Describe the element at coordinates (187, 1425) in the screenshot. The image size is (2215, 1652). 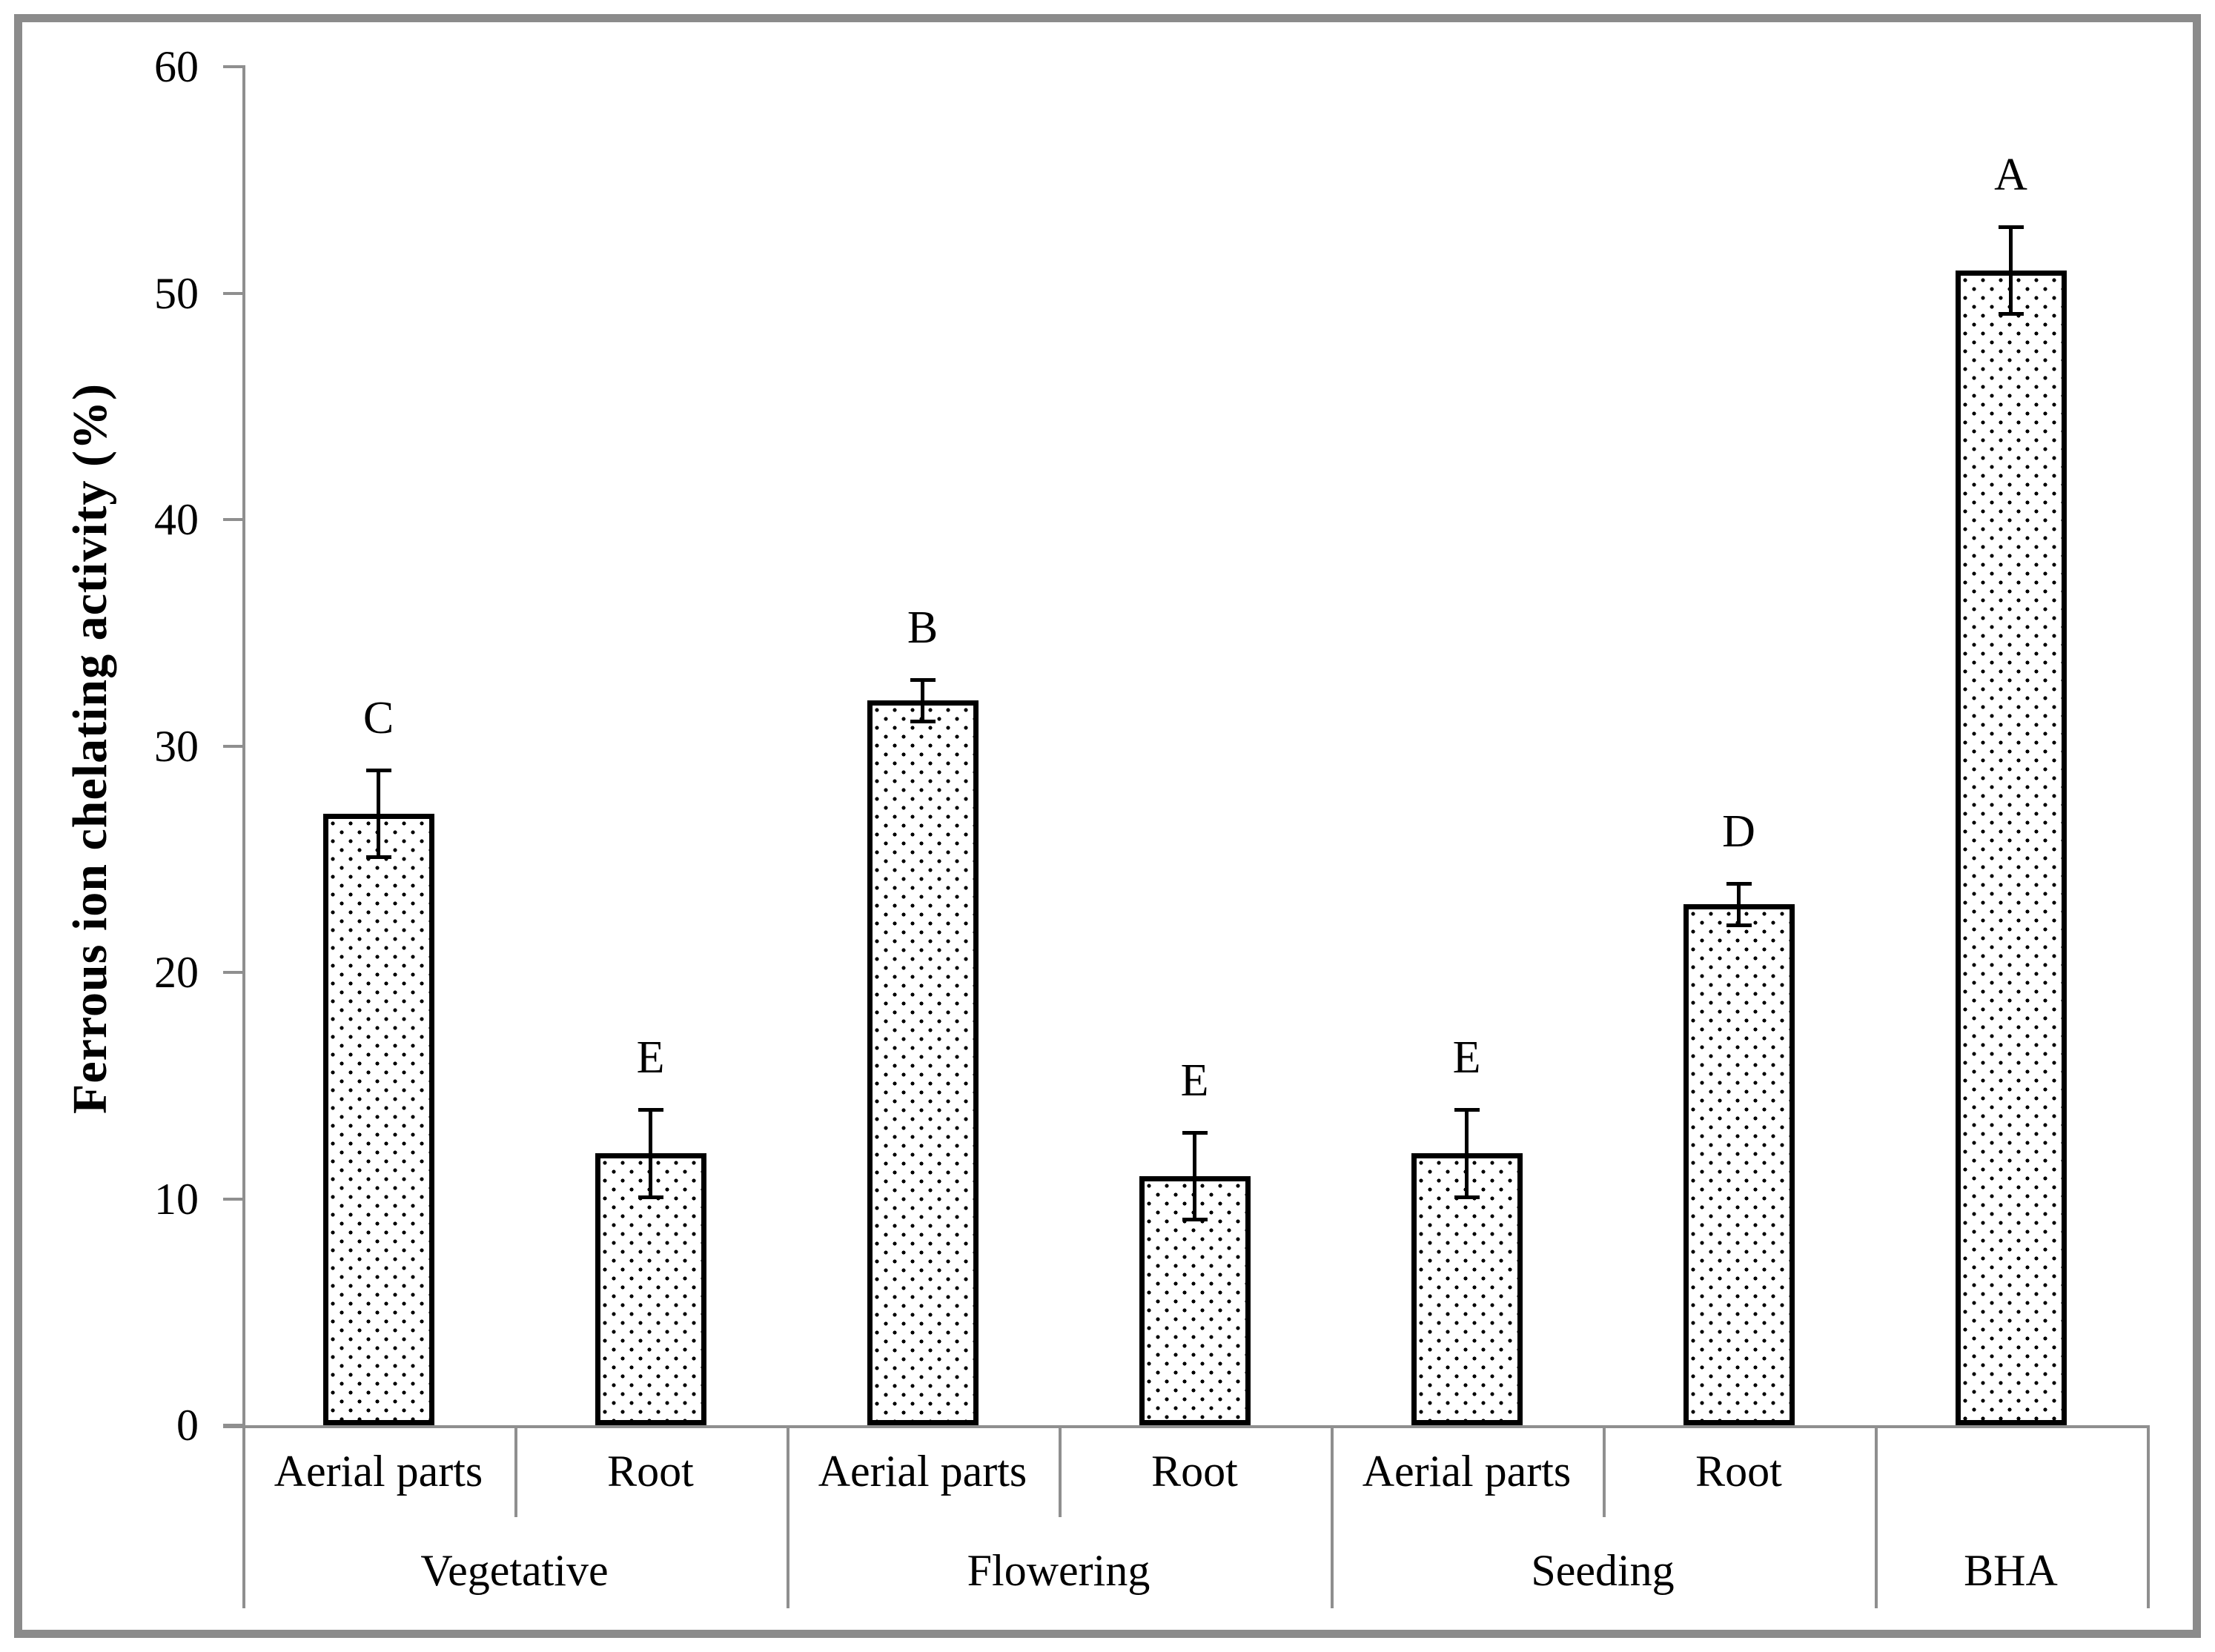
I see `y-tick-label: 0` at that location.